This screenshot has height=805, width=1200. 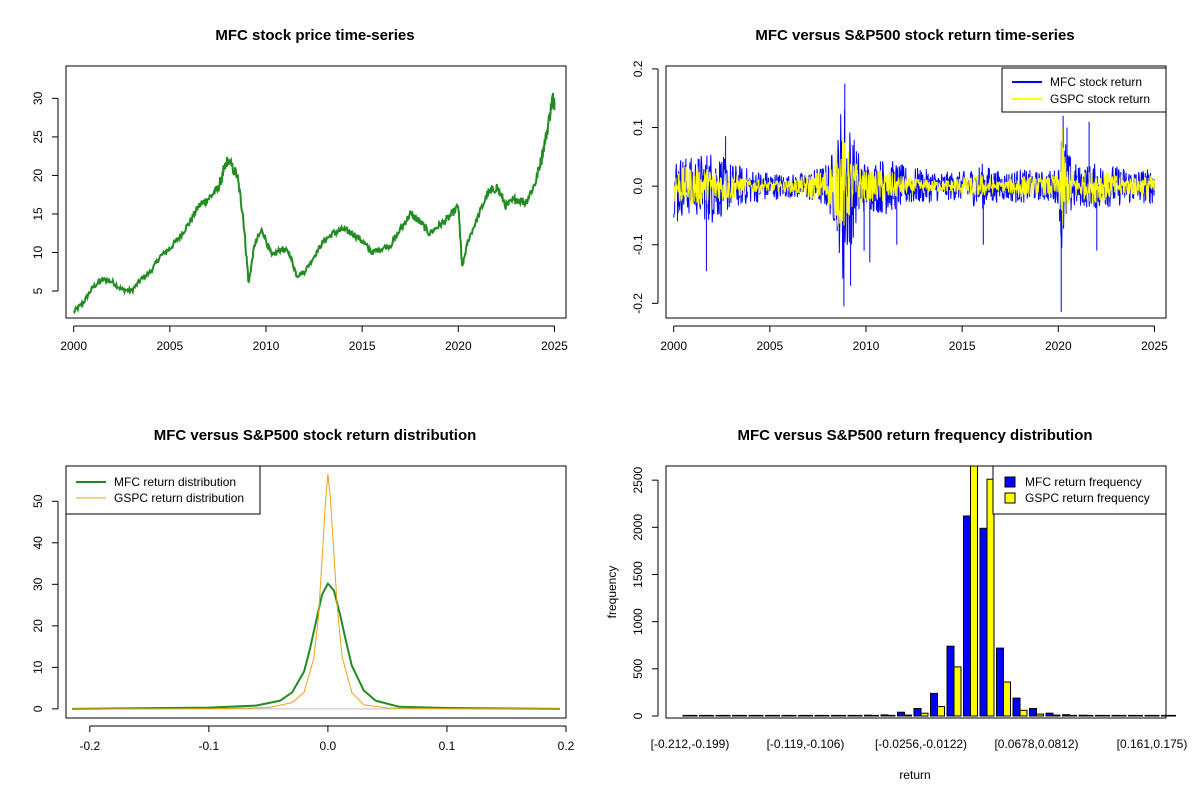 I want to click on histogram-y-tick-label: 2500, so click(x=638, y=479).